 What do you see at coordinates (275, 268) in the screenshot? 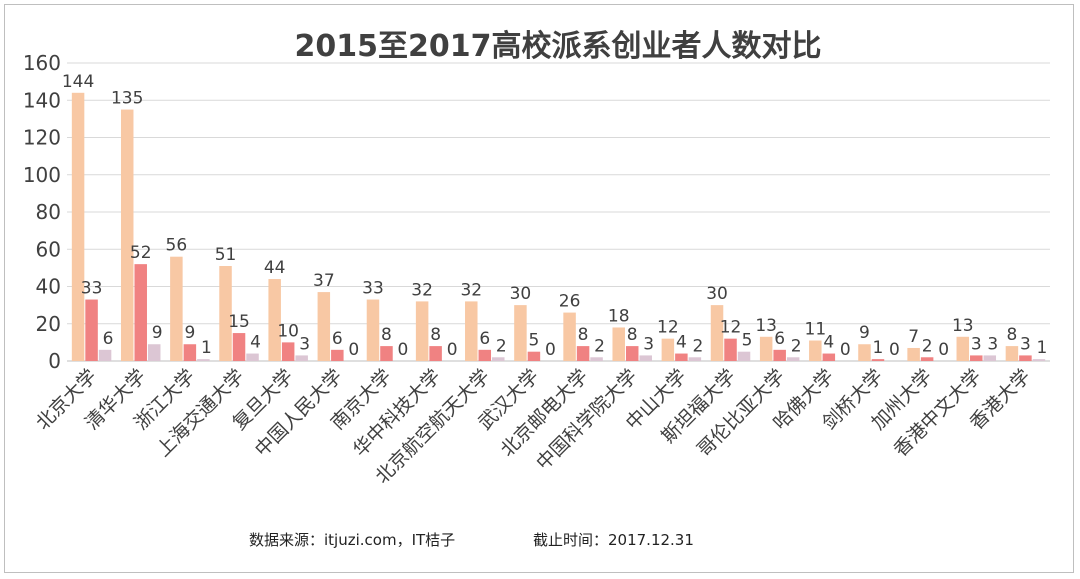
I see `data-label-s1-4: 44` at bounding box center [275, 268].